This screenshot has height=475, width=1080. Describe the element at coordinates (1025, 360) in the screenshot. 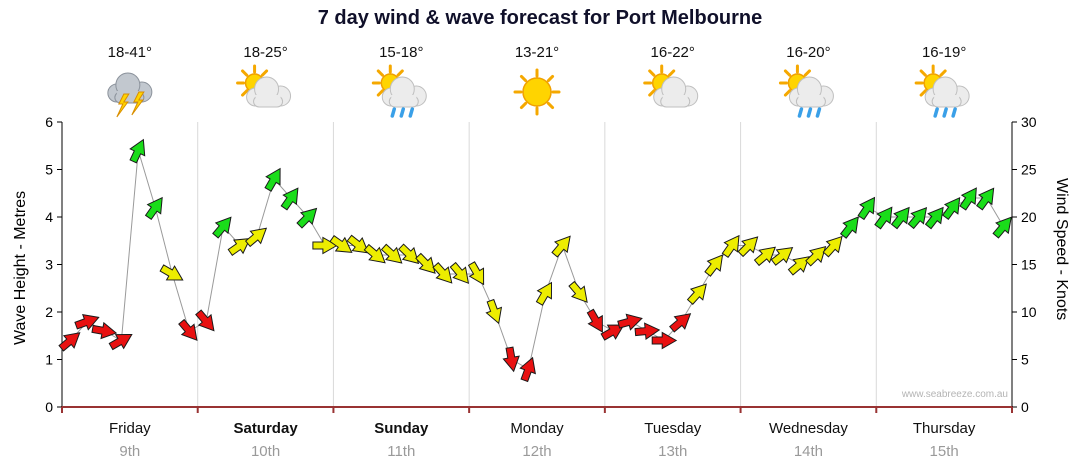

I see `right-tick-label: 5` at that location.